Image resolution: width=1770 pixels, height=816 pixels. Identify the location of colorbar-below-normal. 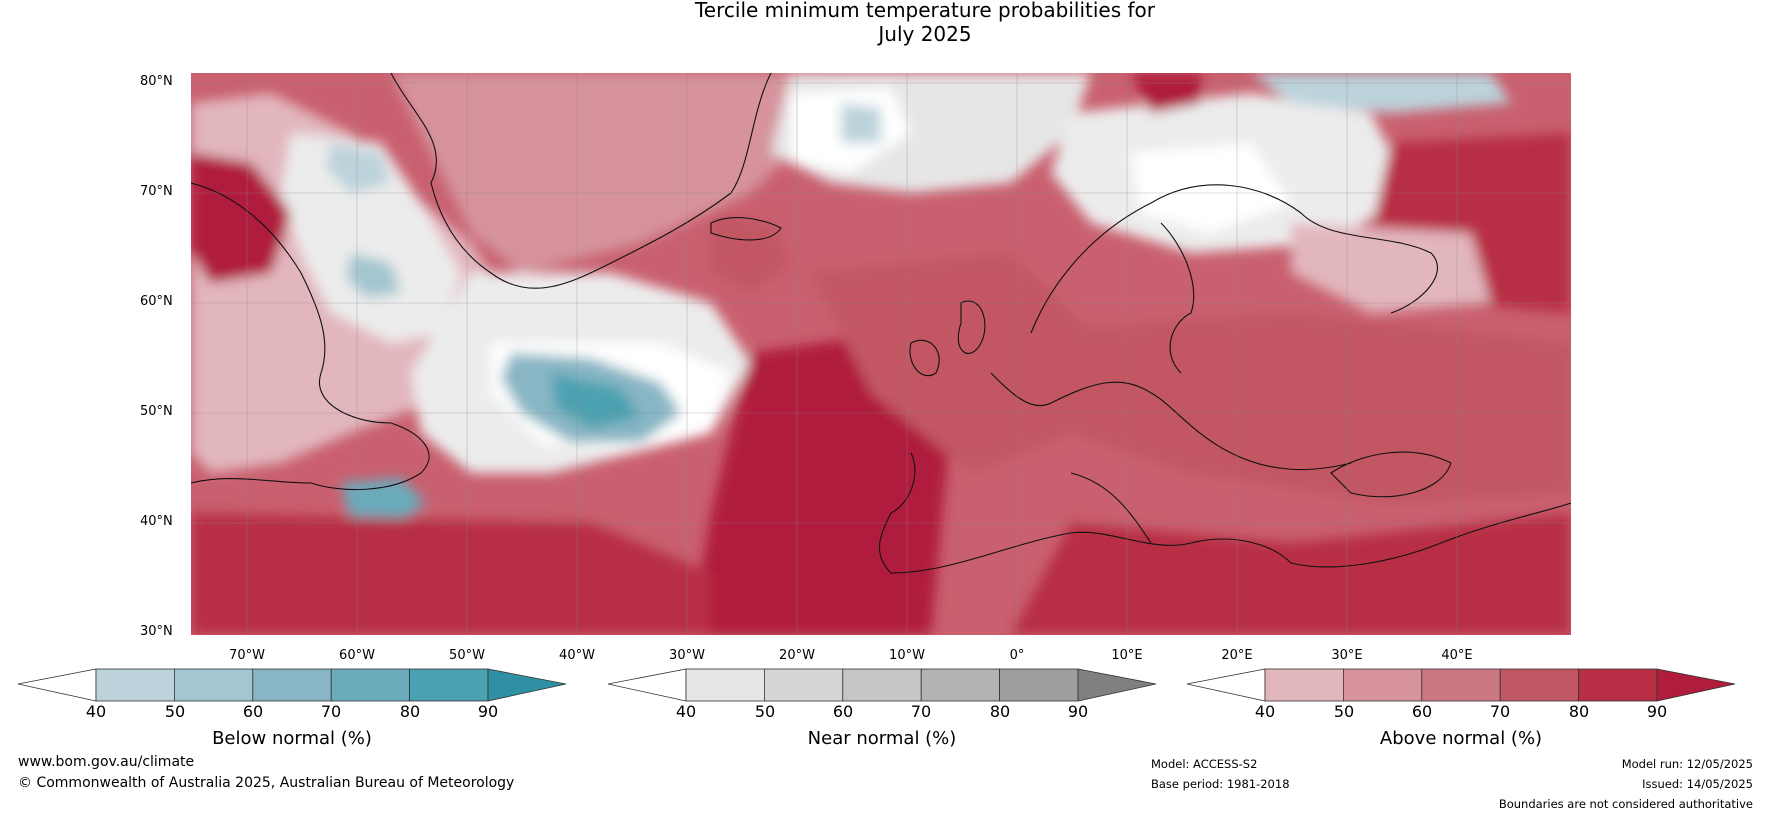
(292, 685).